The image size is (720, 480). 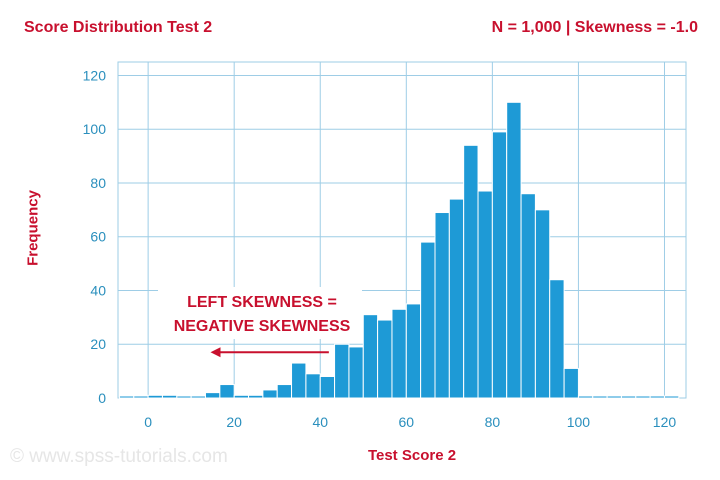 I want to click on x-tick-label: 20, so click(x=234, y=422).